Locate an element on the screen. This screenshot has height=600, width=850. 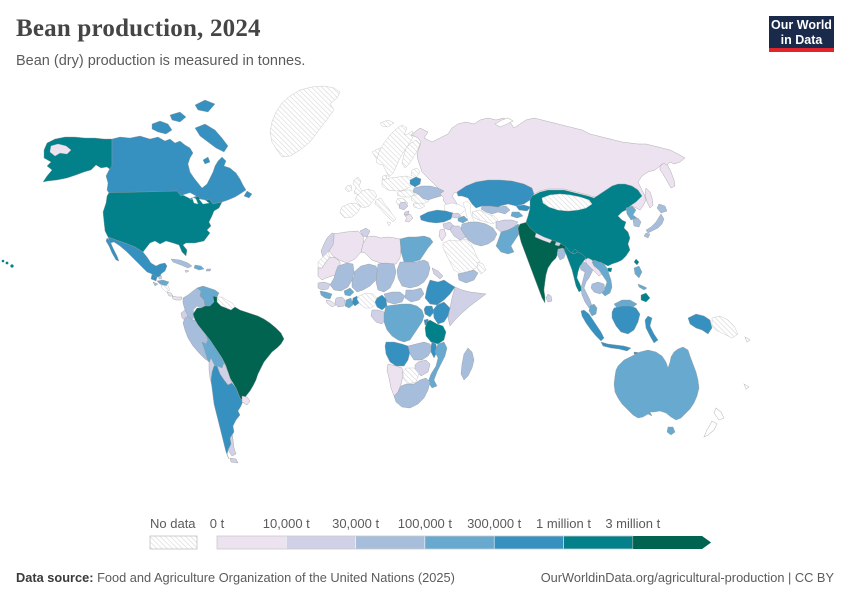
svg-text: No data is located at coordinates (173, 523).